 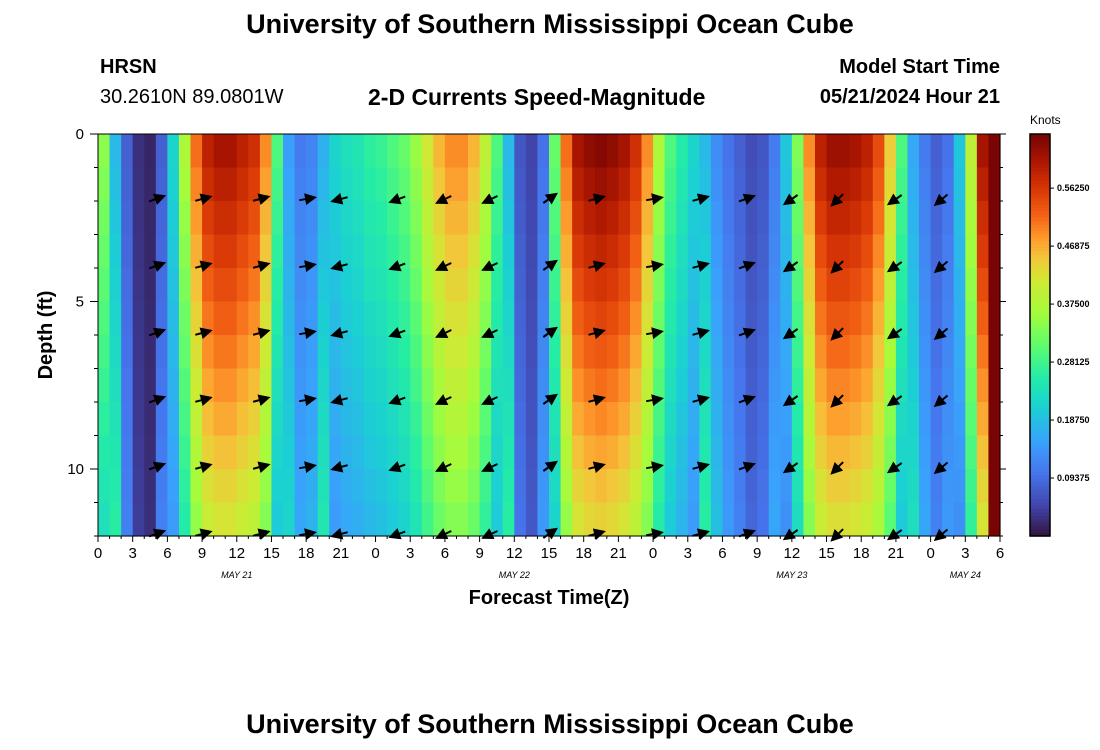 I want to click on colorbar-tick-label: 0.56250, so click(x=1073, y=188).